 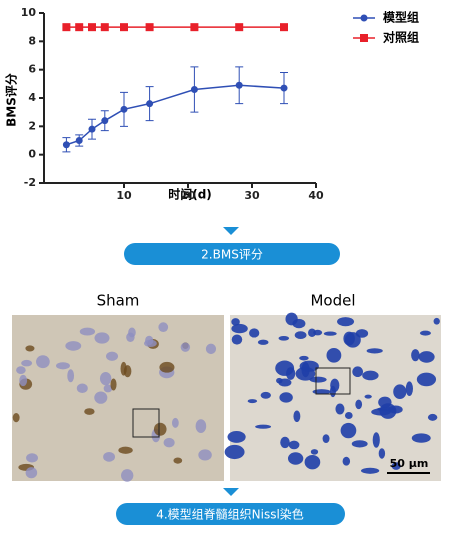 I want to click on x-axis-label: 时间(d), so click(x=190, y=194).